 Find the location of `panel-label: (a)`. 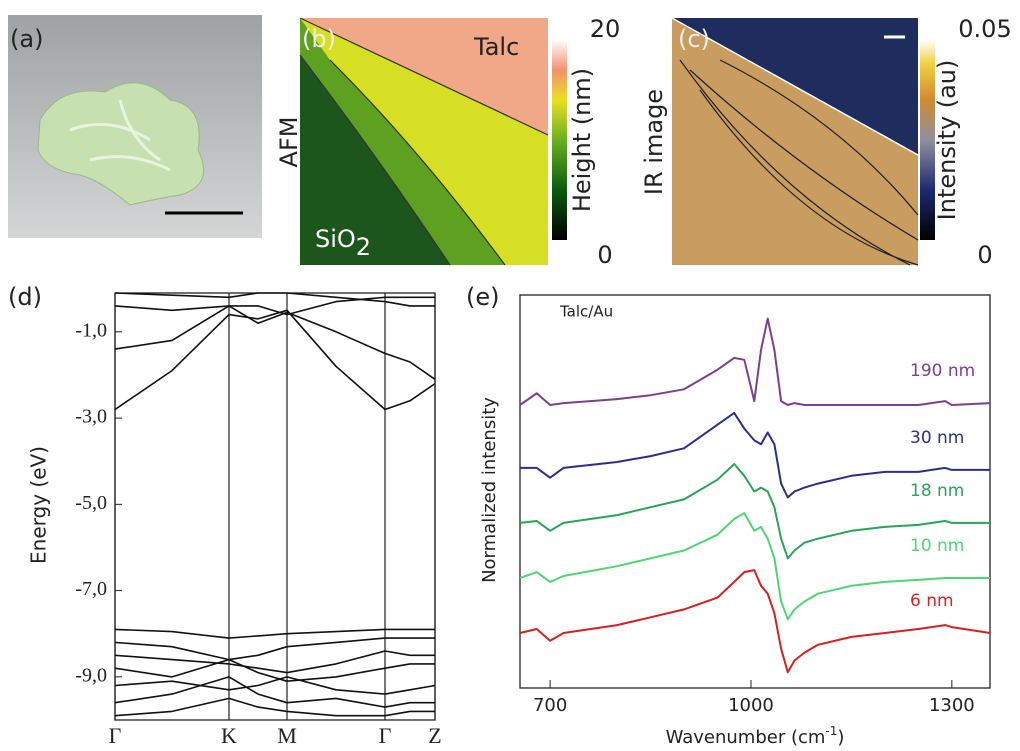

panel-label: (a) is located at coordinates (26, 39).